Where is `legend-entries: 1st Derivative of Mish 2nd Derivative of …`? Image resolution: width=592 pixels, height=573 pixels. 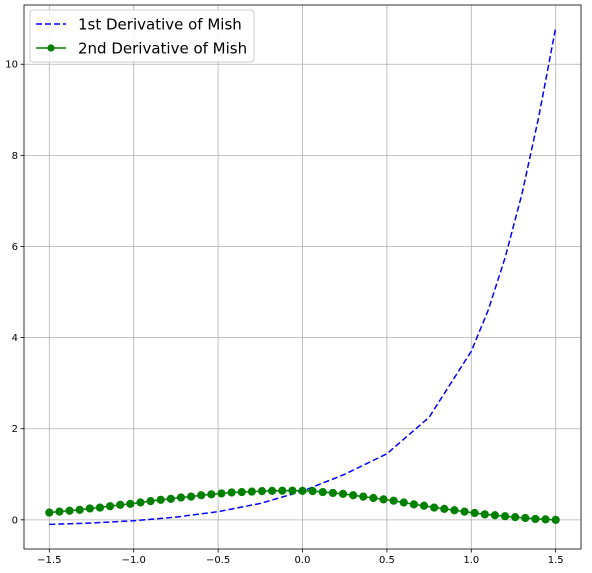
legend-entries: 1st Derivative of Mish 2nd Derivative of … is located at coordinates (141, 37).